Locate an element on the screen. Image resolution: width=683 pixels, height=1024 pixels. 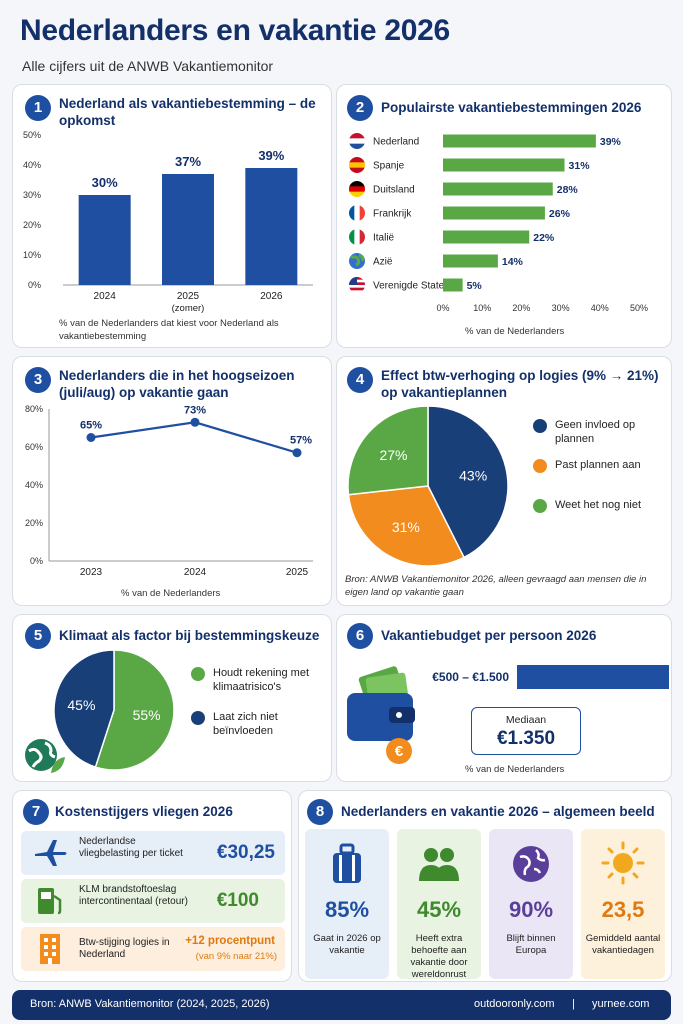
stat-card-travel: 85% Gaat in 2026 op vakantie is located at coordinates (347, 904).